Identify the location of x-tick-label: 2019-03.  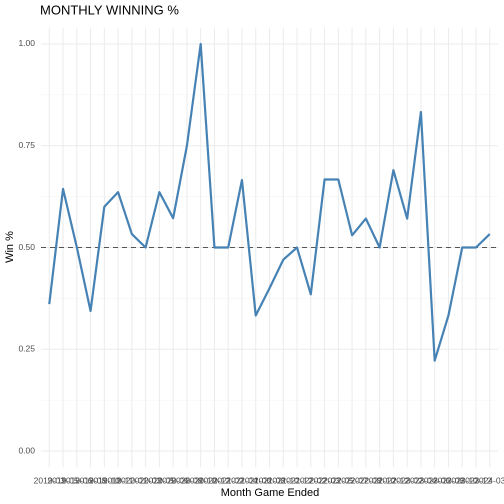
(49, 480).